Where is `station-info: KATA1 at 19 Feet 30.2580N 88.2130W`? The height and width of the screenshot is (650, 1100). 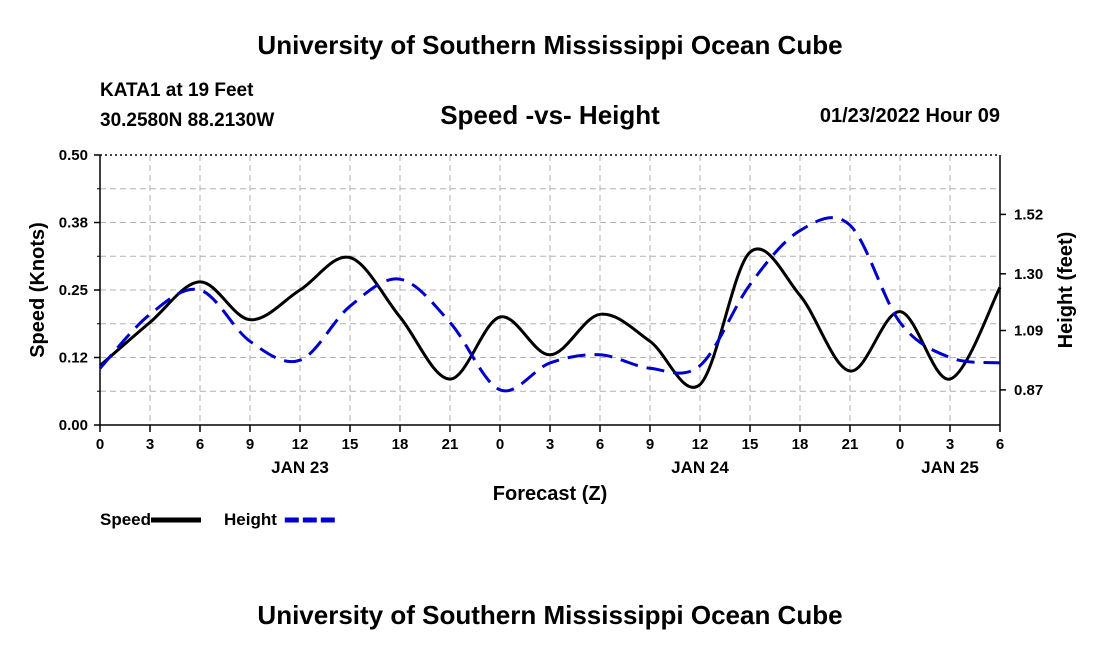 station-info: KATA1 at 19 Feet 30.2580N 88.2130W is located at coordinates (187, 106).